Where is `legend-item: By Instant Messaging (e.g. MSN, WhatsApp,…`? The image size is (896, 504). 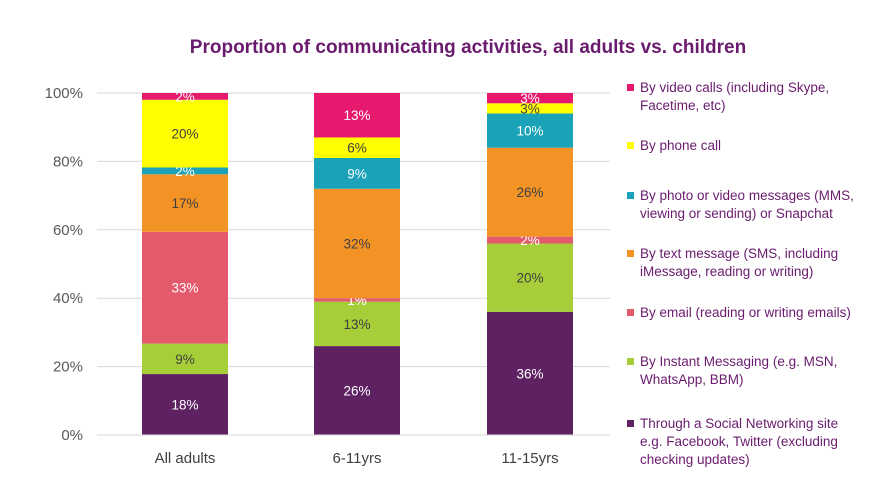
legend-item: By Instant Messaging (e.g. MSN, WhatsApp,… is located at coordinates (732, 370).